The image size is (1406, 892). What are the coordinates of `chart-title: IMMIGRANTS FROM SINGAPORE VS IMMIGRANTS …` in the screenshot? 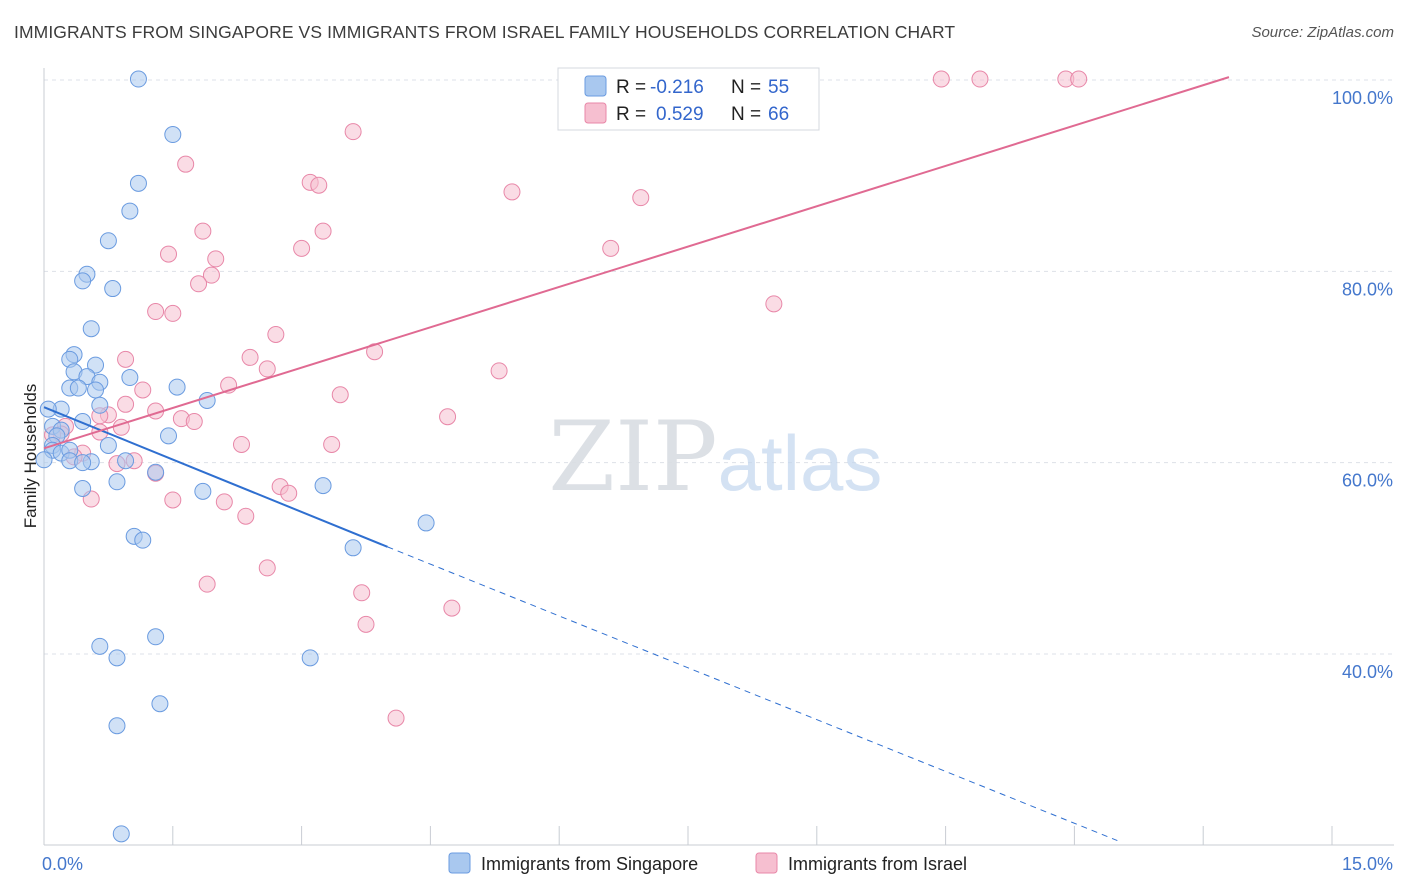 It's located at (485, 32).